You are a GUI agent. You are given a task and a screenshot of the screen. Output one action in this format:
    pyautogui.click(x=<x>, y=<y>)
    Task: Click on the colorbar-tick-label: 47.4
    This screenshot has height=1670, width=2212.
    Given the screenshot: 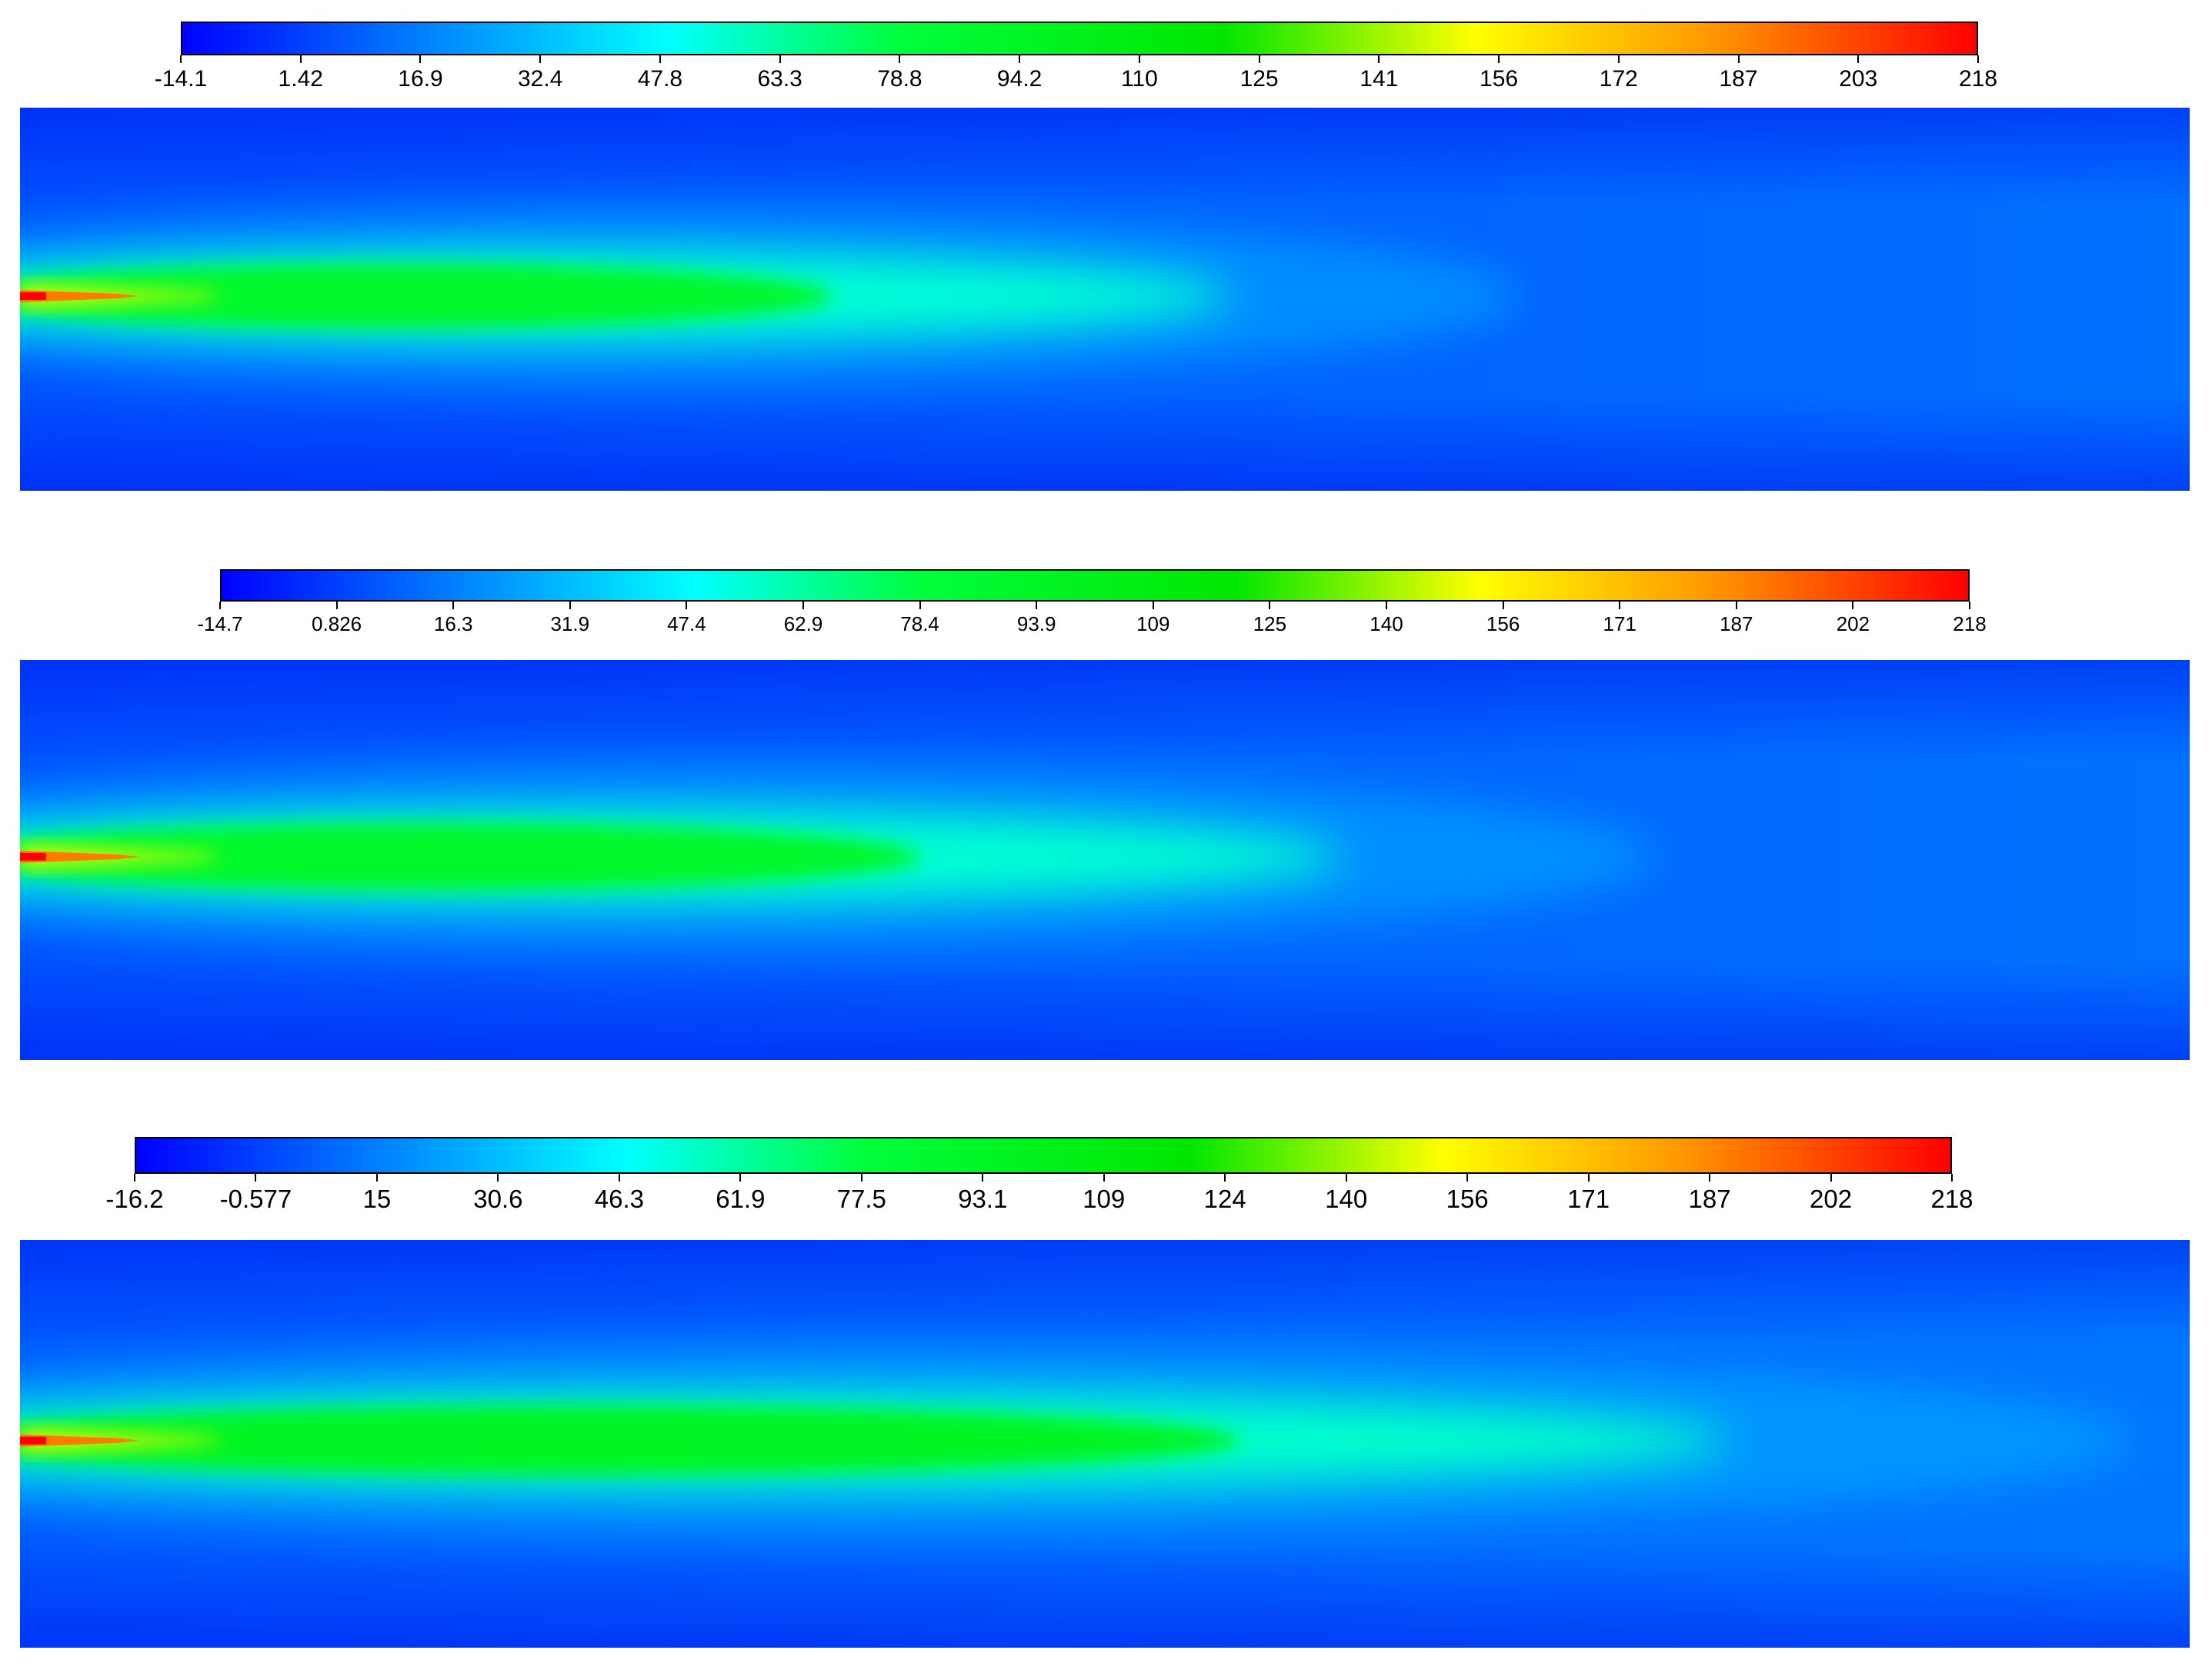 What is the action you would take?
    pyautogui.click(x=686, y=624)
    